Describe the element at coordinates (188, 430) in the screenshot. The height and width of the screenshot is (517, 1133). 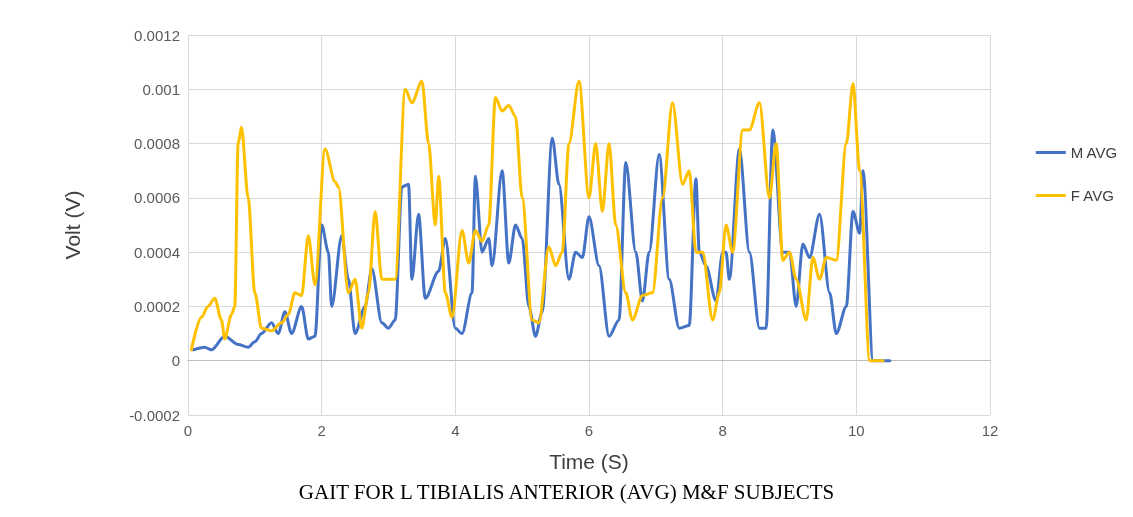
I see `x-tick-label: 0` at that location.